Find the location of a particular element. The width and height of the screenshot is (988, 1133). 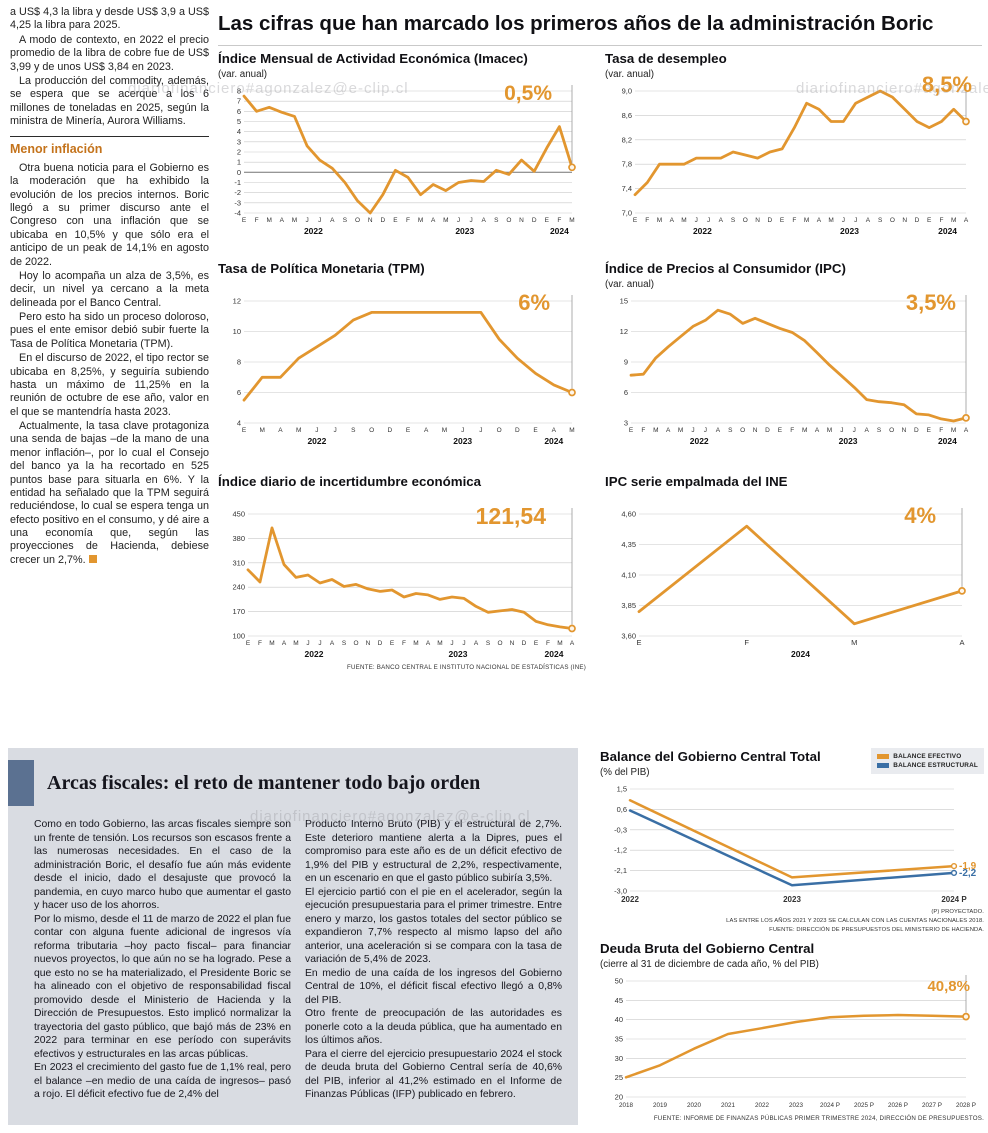

svg-text: 35 is located at coordinates (619, 1038).